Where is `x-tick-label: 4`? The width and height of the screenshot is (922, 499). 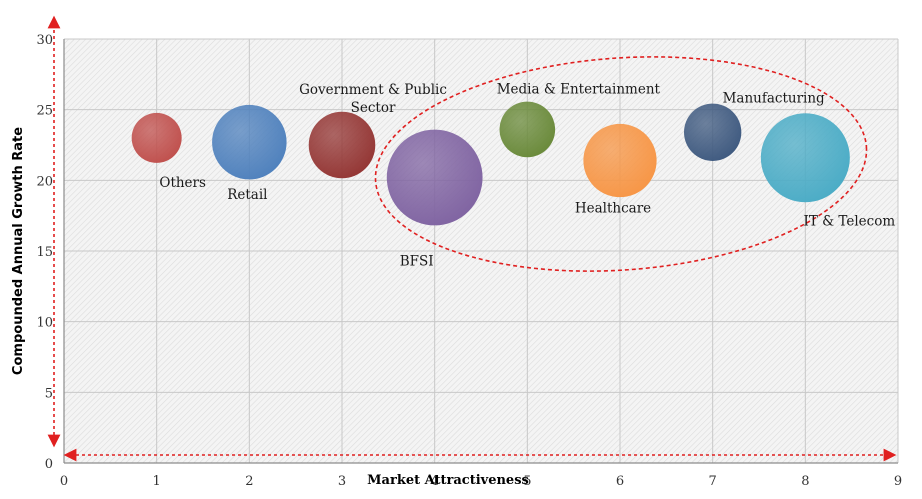 x-tick-label: 4 is located at coordinates (435, 481).